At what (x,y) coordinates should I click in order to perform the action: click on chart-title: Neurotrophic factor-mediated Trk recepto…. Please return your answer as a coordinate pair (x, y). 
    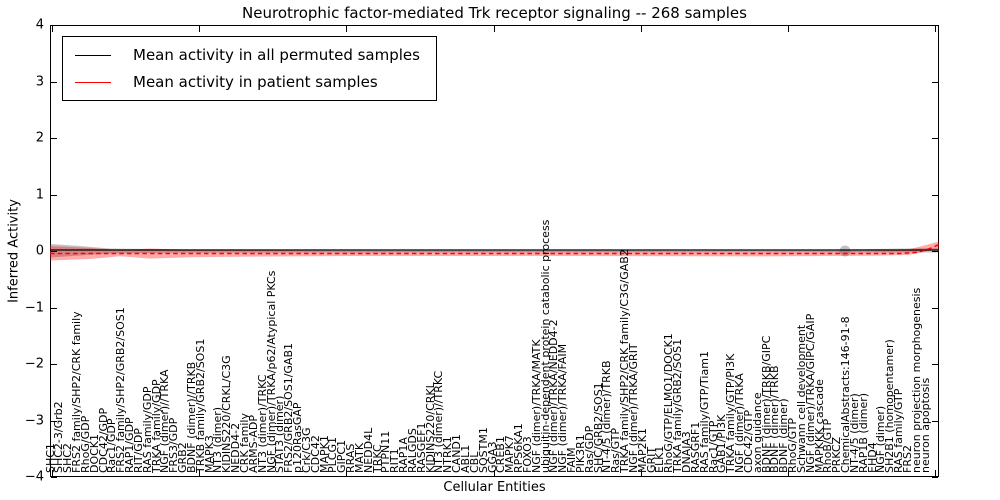
    Looking at the image, I should click on (494, 13).